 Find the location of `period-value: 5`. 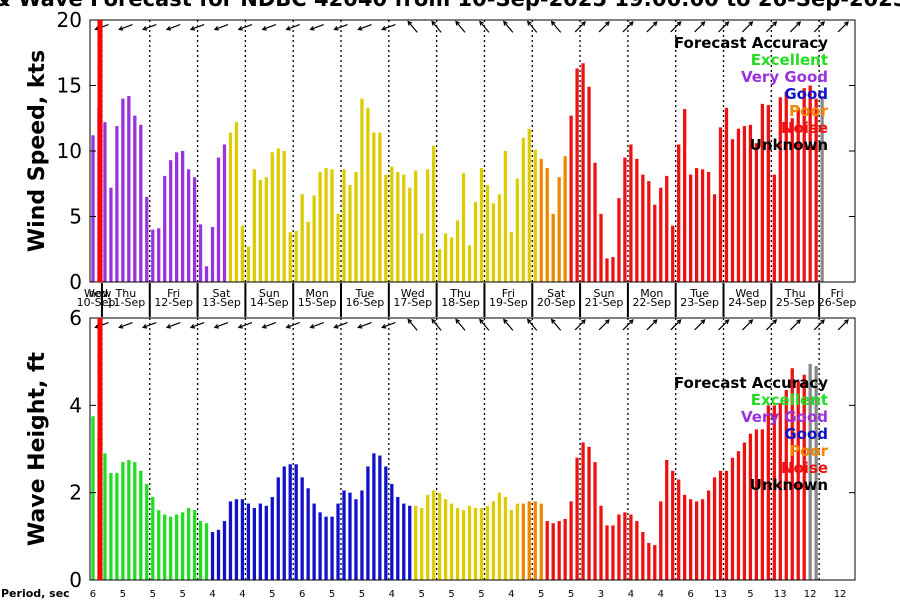

period-value: 5 is located at coordinates (571, 594).